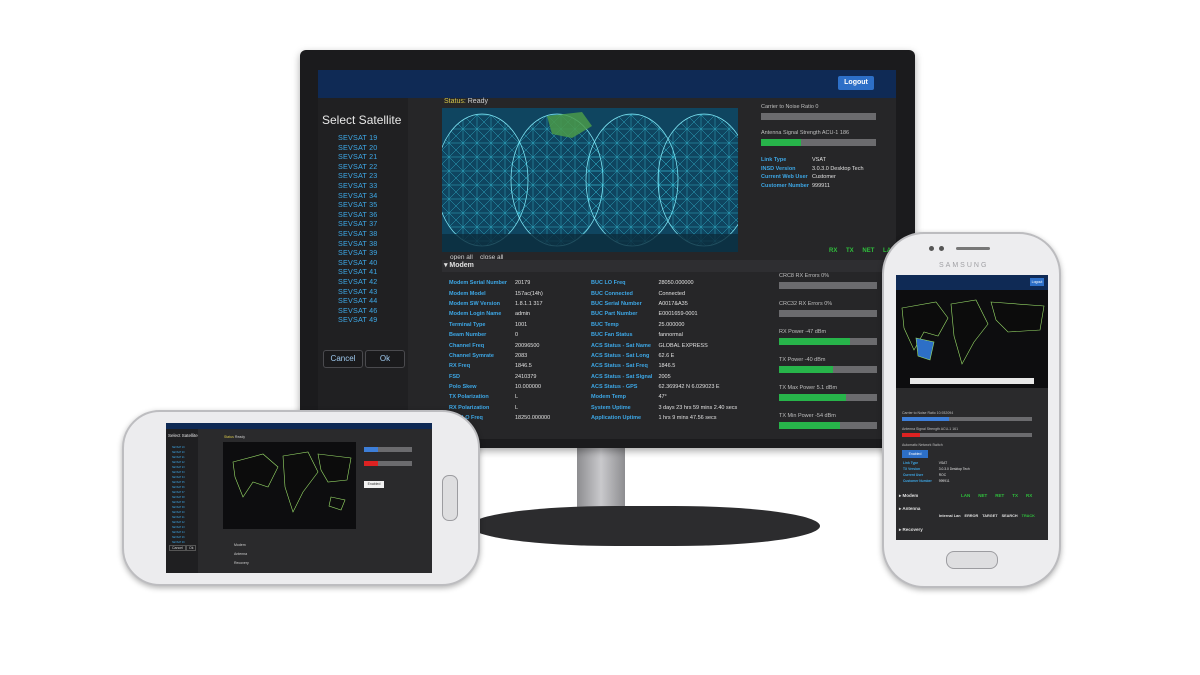 The width and height of the screenshot is (1200, 675). What do you see at coordinates (915, 454) in the screenshot?
I see `pp-enabled-button: Enabled` at bounding box center [915, 454].